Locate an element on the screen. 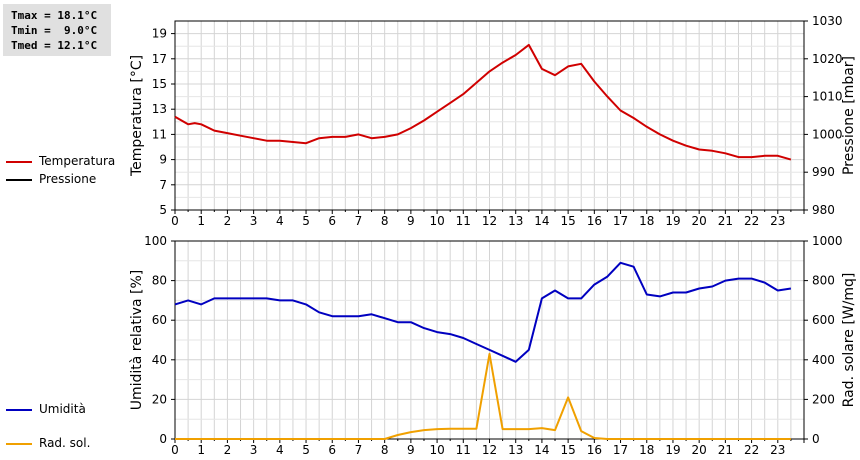 The height and width of the screenshot is (460, 860). y2-tick-label: 600 is located at coordinates (823, 320).